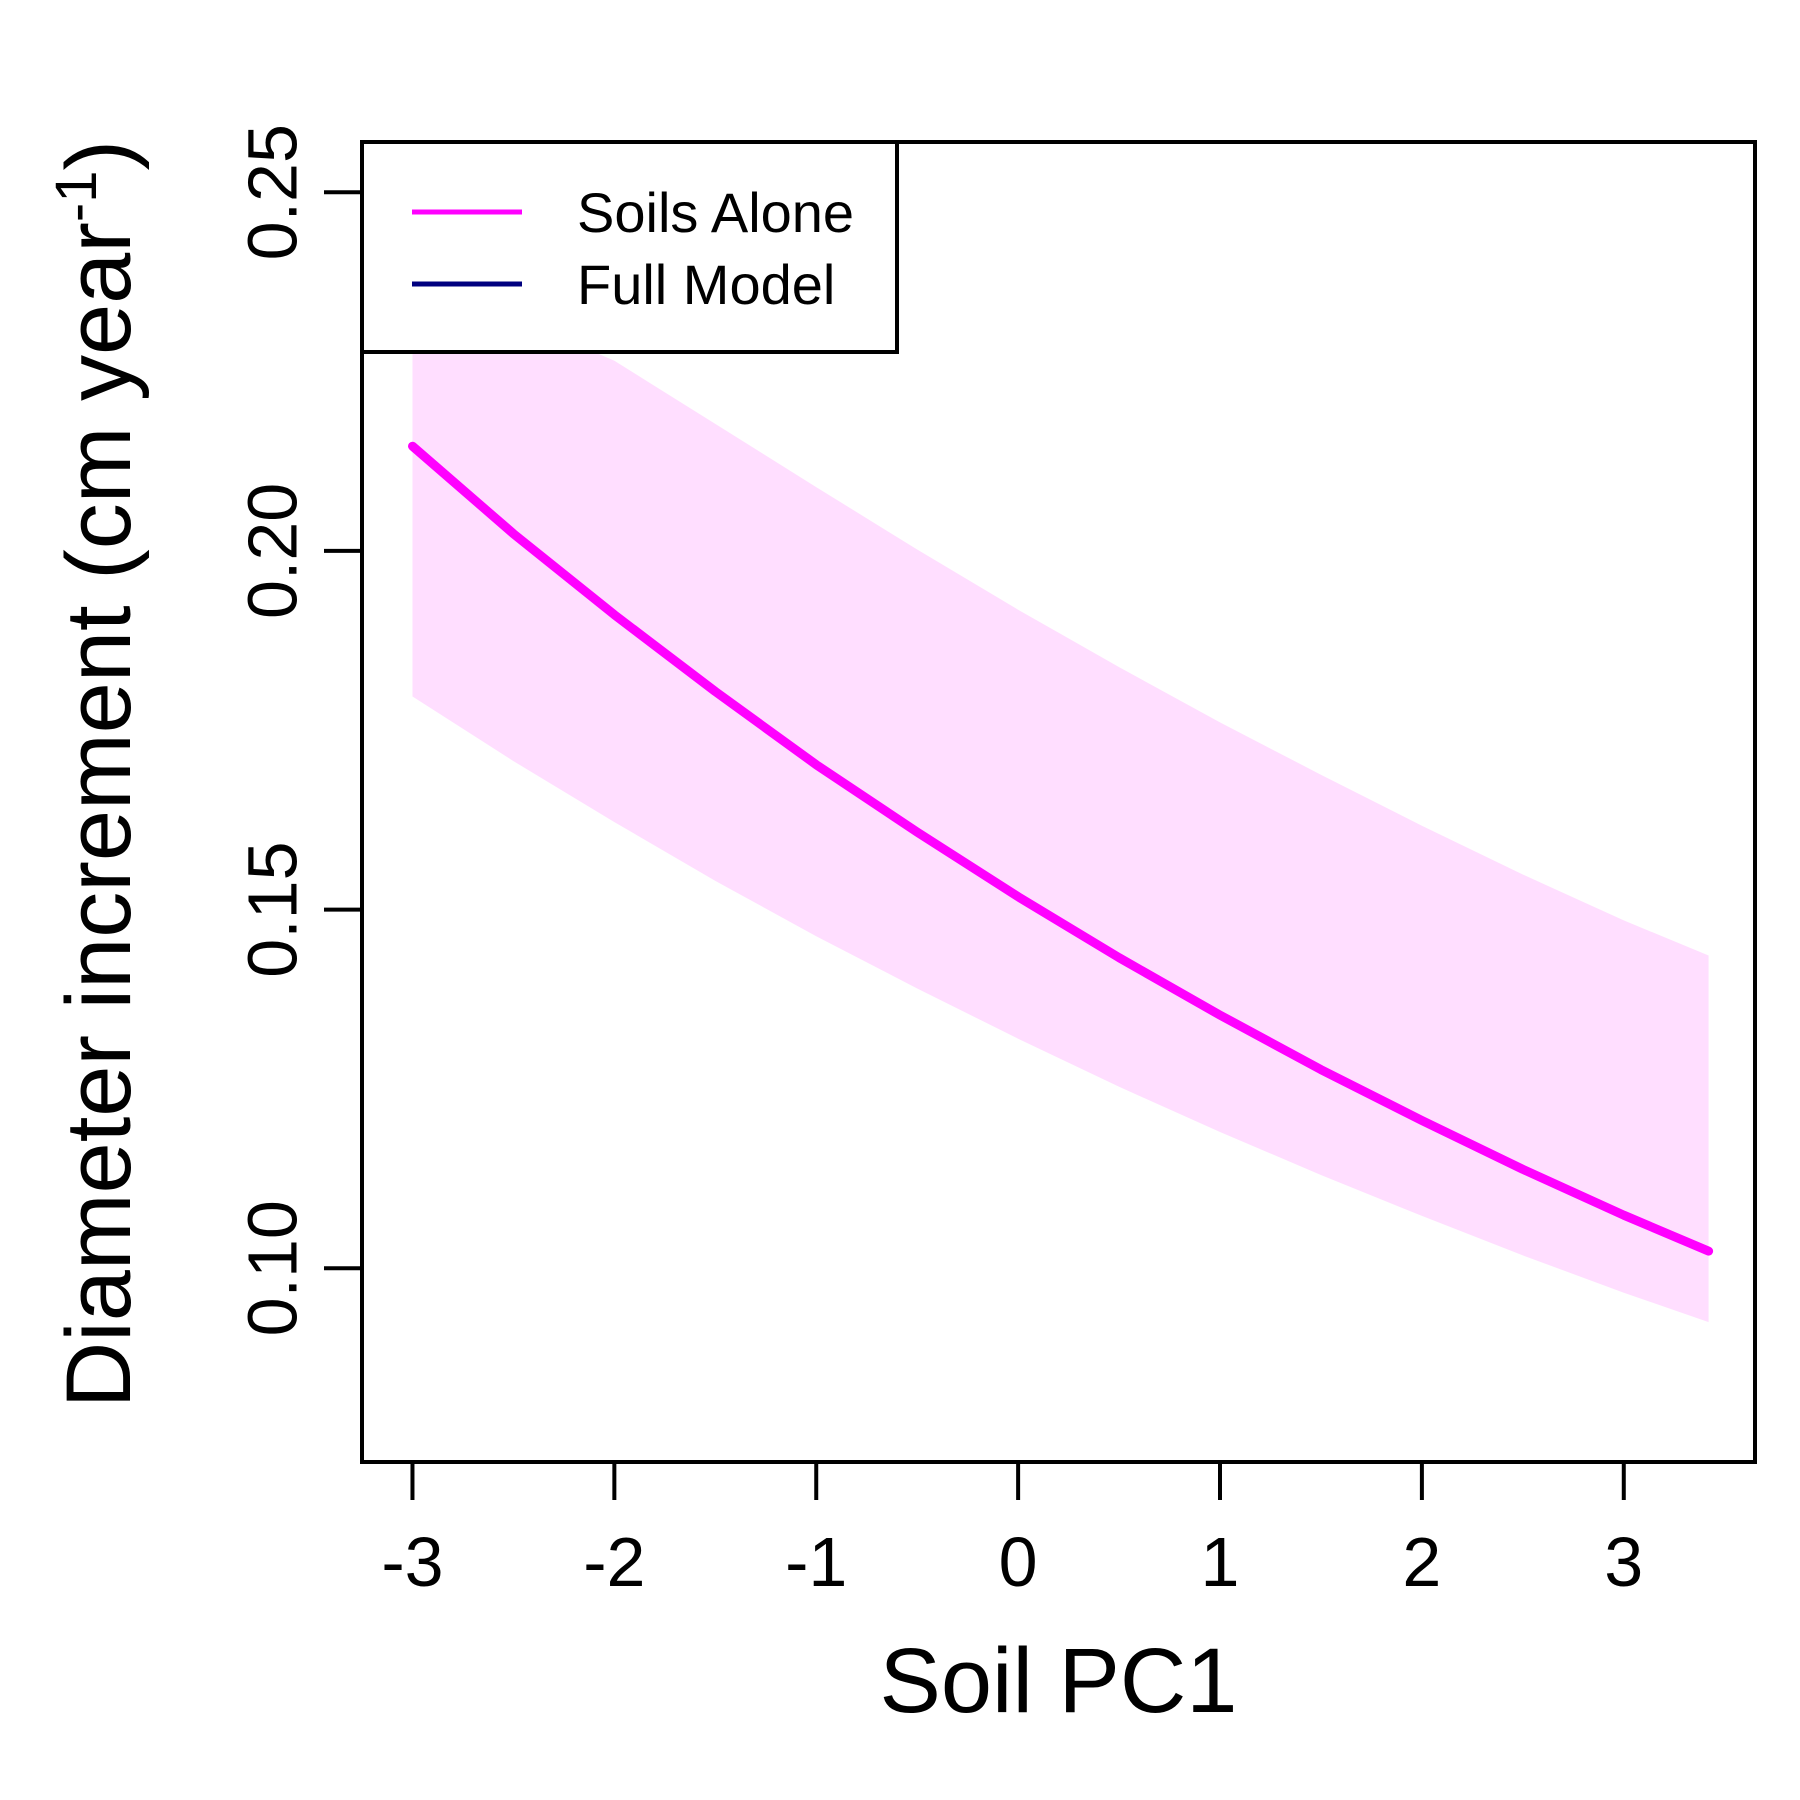 The image size is (1800, 1800). Describe the element at coordinates (272, 1268) in the screenshot. I see `y-tick-label: 0.10` at that location.